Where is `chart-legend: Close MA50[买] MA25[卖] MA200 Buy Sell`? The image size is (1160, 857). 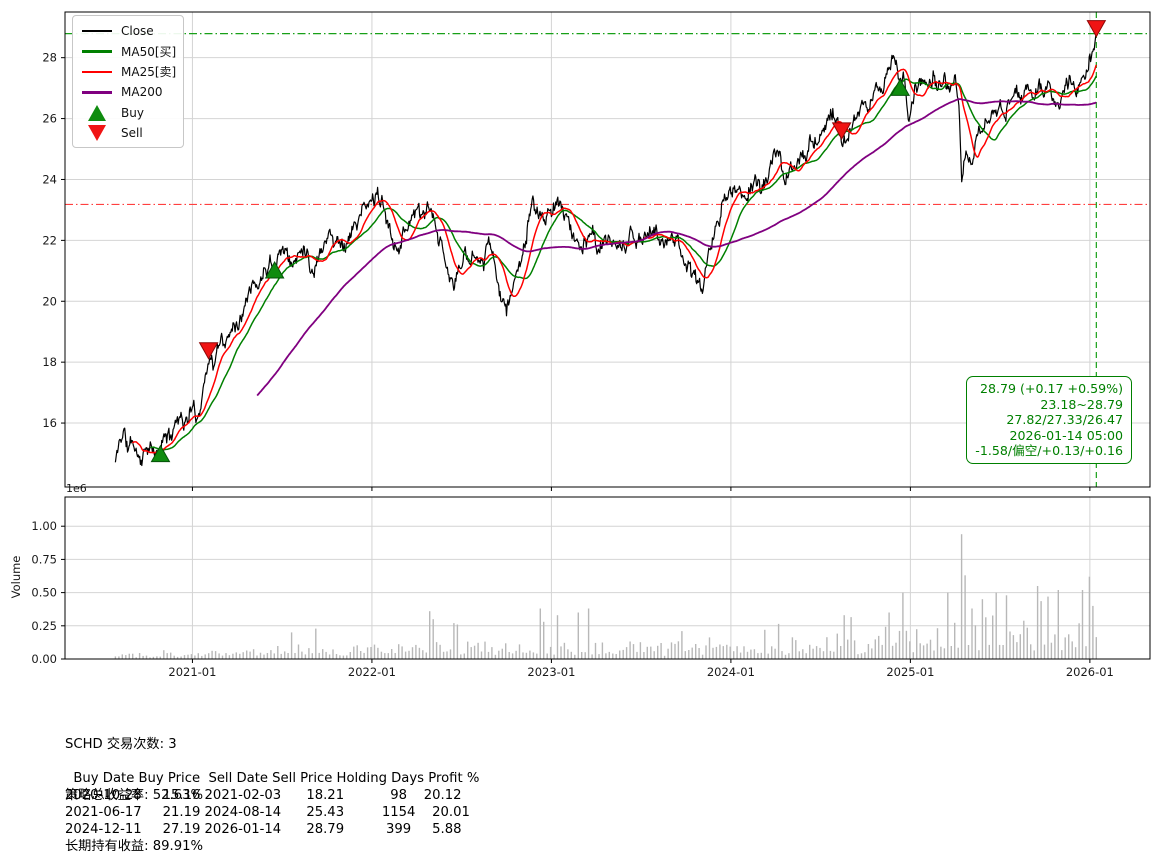
chart-legend: Close MA50[买] MA25[卖] MA200 Buy Sell is located at coordinates (128, 82).